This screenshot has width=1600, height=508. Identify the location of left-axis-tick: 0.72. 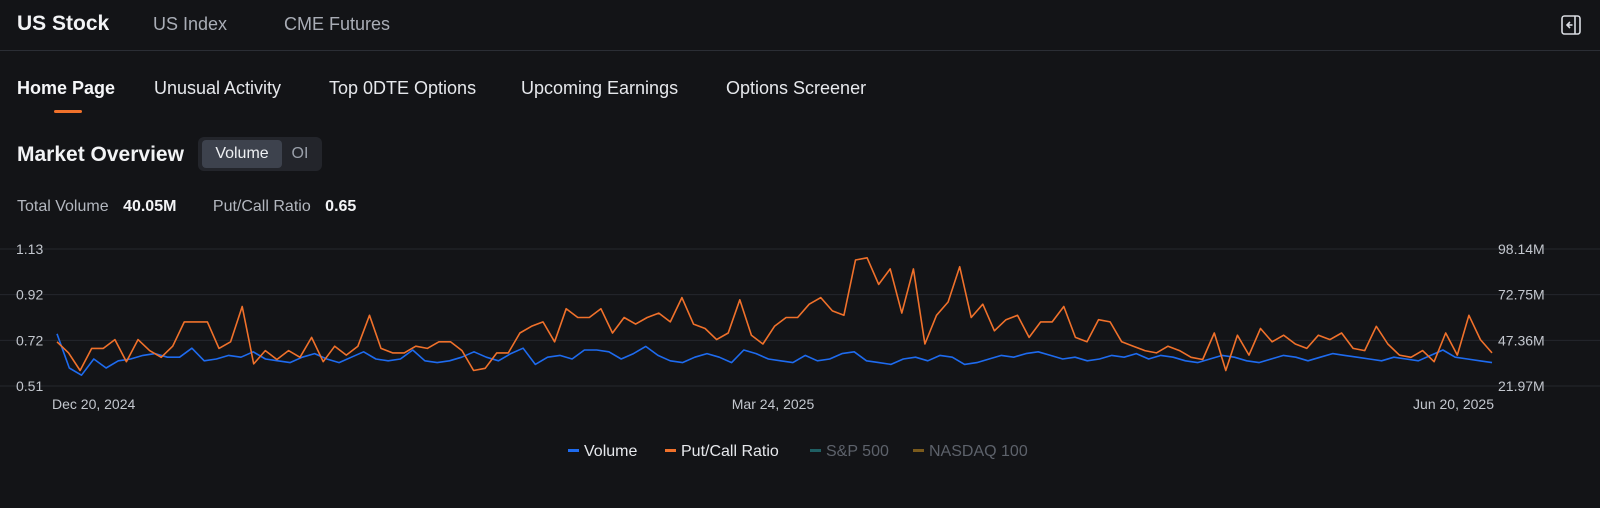
(29, 340).